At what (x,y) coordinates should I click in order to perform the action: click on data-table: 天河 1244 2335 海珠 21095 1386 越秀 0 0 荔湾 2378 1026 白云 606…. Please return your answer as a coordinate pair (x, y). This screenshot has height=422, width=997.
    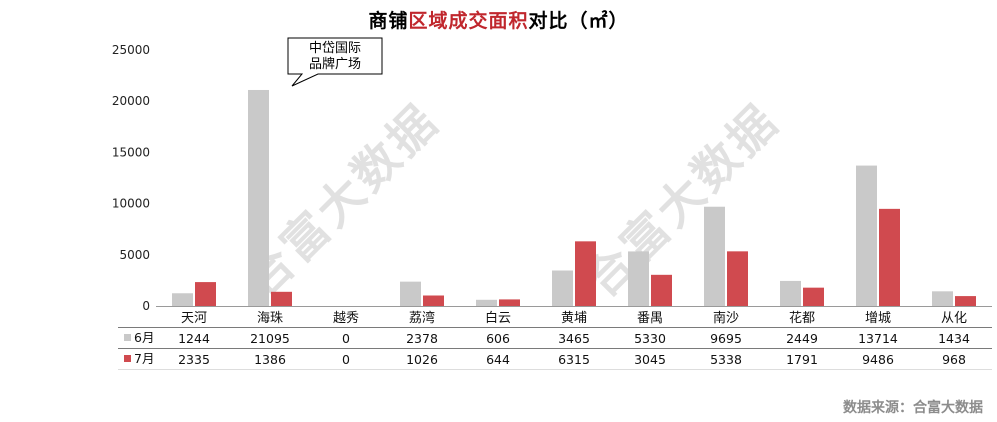
    Looking at the image, I should click on (555, 340).